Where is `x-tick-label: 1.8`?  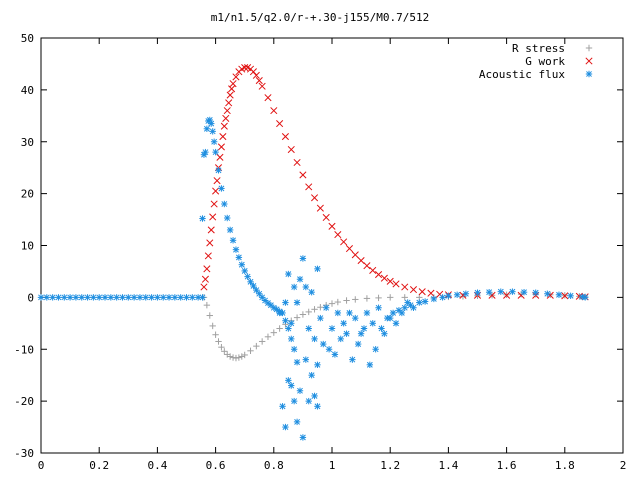
x-tick-label: 1.8 is located at coordinates (565, 465).